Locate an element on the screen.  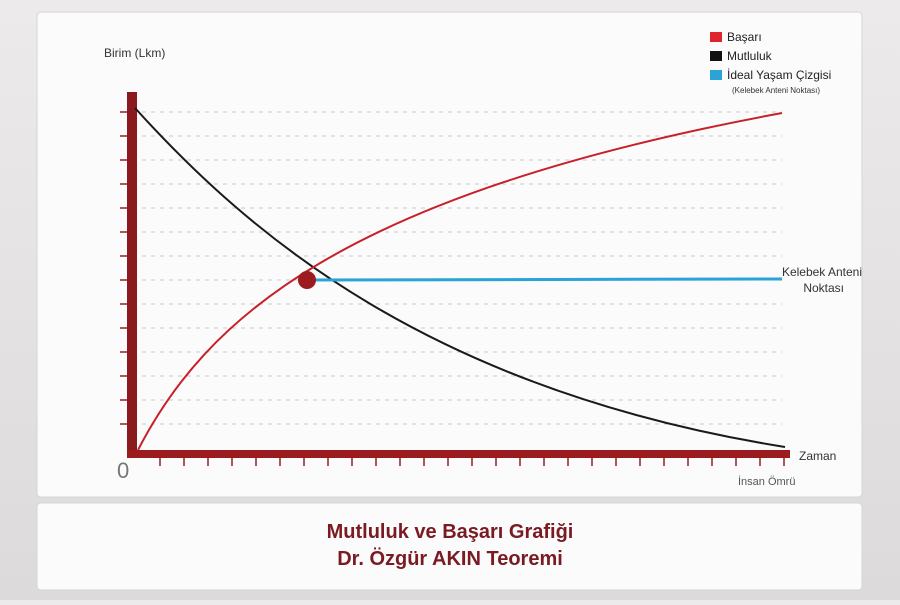
legend-label: İdeal Yaşam Çizgisi is located at coordinates (779, 75).